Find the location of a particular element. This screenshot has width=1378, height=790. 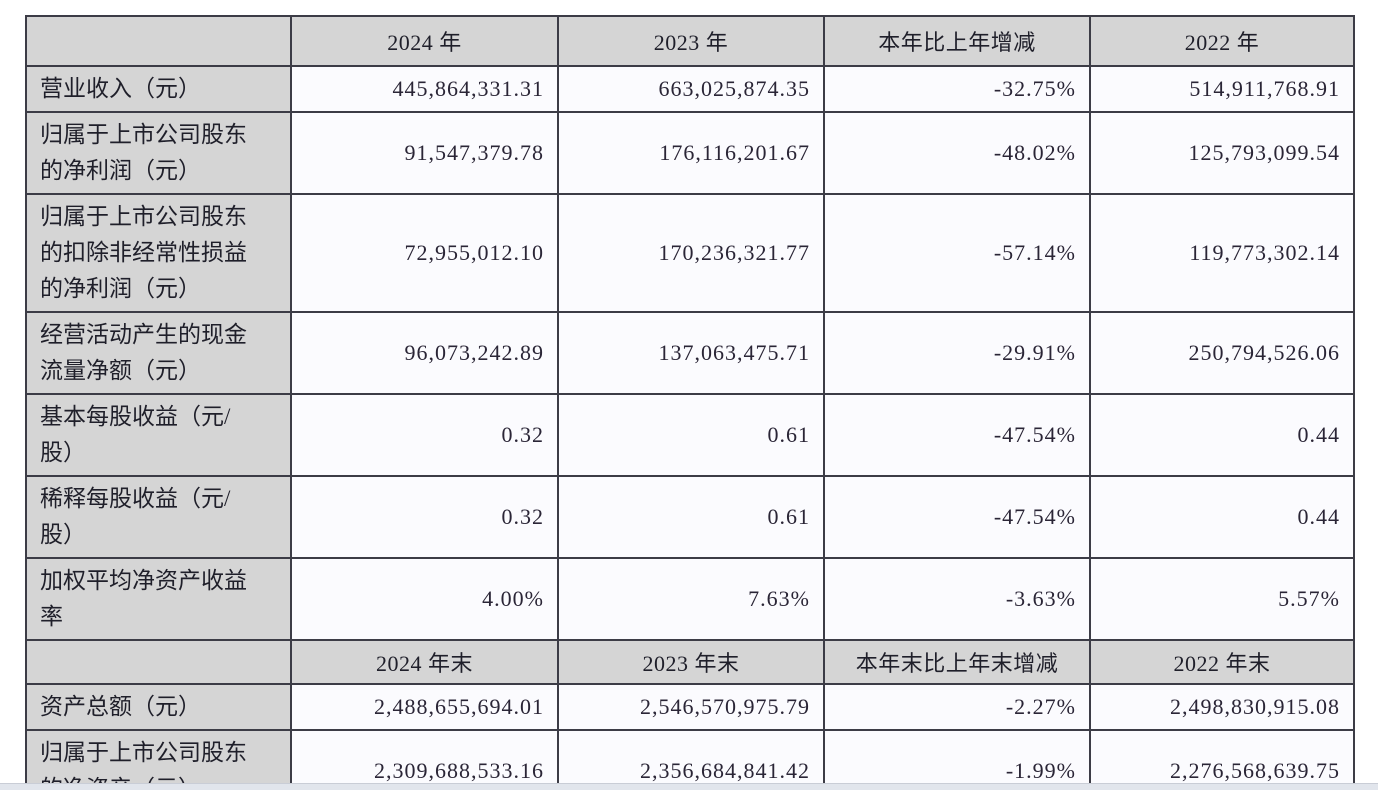

col-header-2023: 2023 年 is located at coordinates (691, 41).